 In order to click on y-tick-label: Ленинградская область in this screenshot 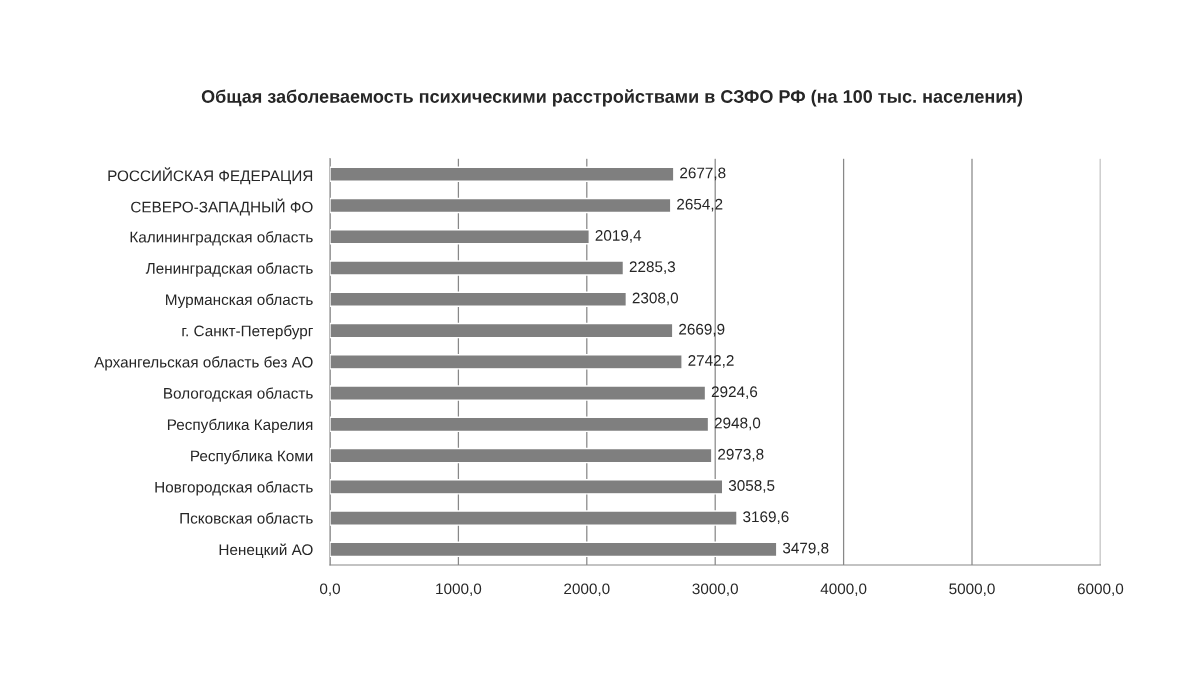, I will do `click(229, 269)`.